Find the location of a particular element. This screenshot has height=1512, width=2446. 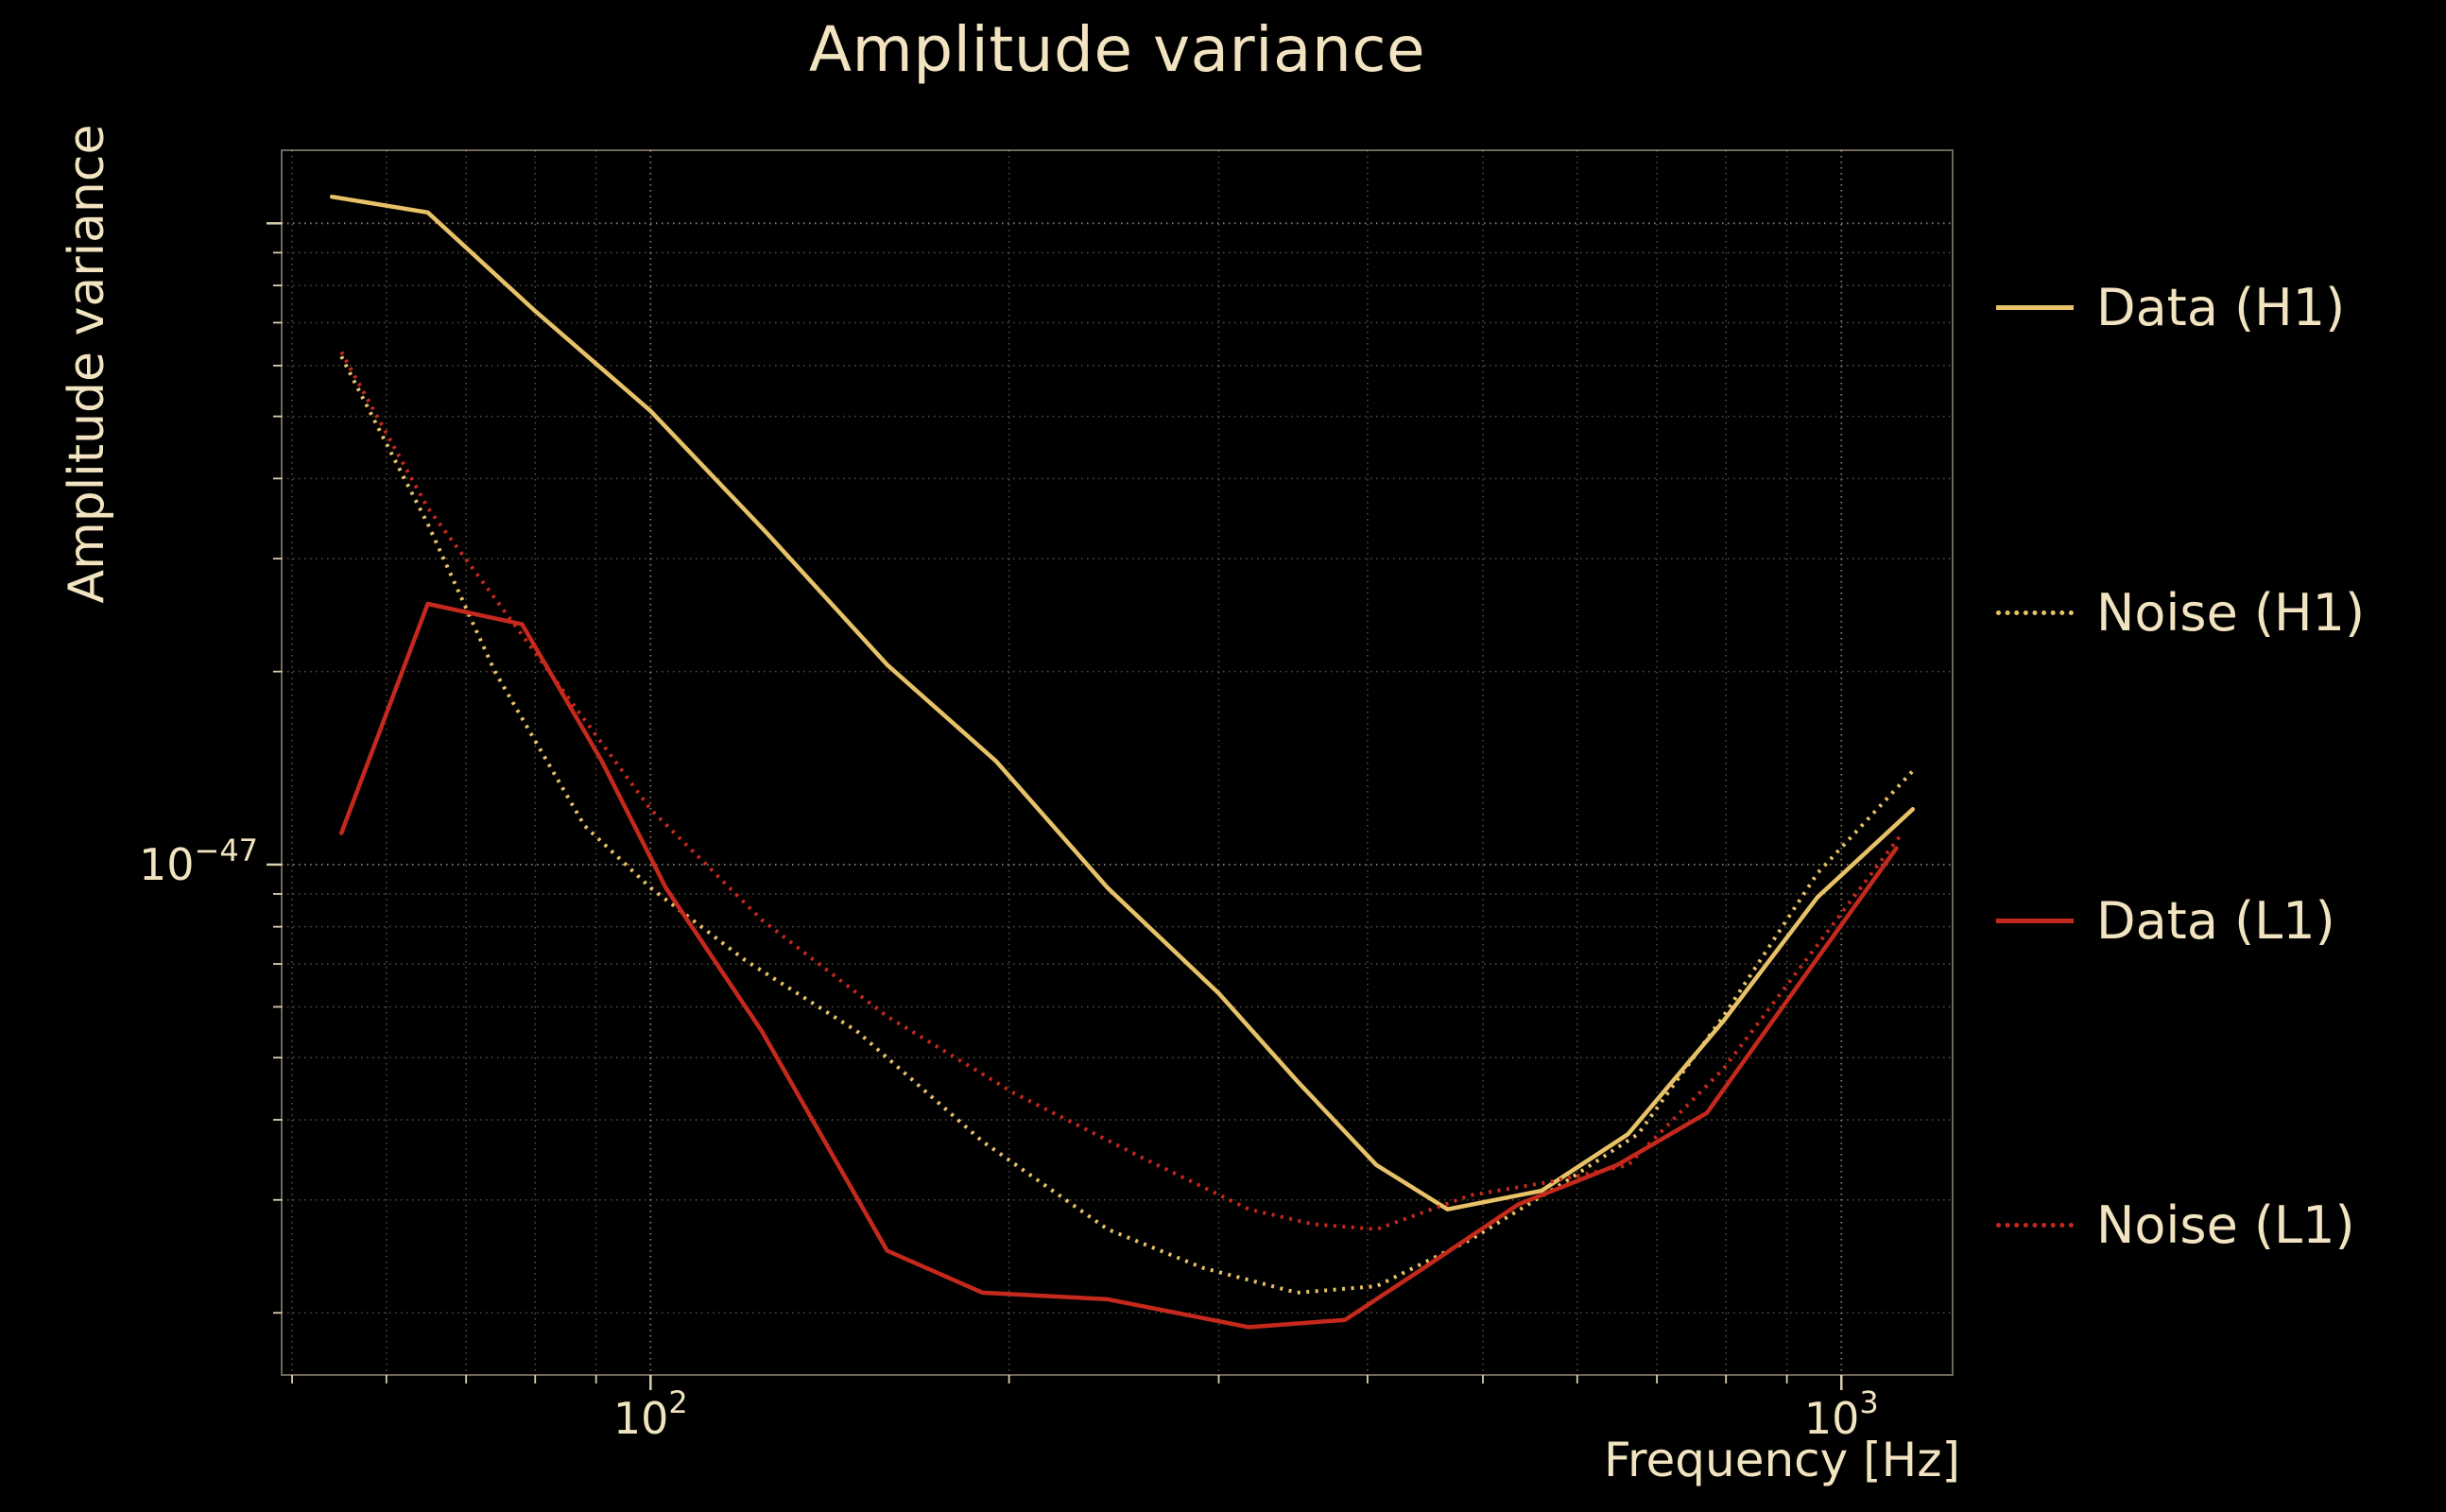

x-tick-label: 10² is located at coordinates (650, 1414).